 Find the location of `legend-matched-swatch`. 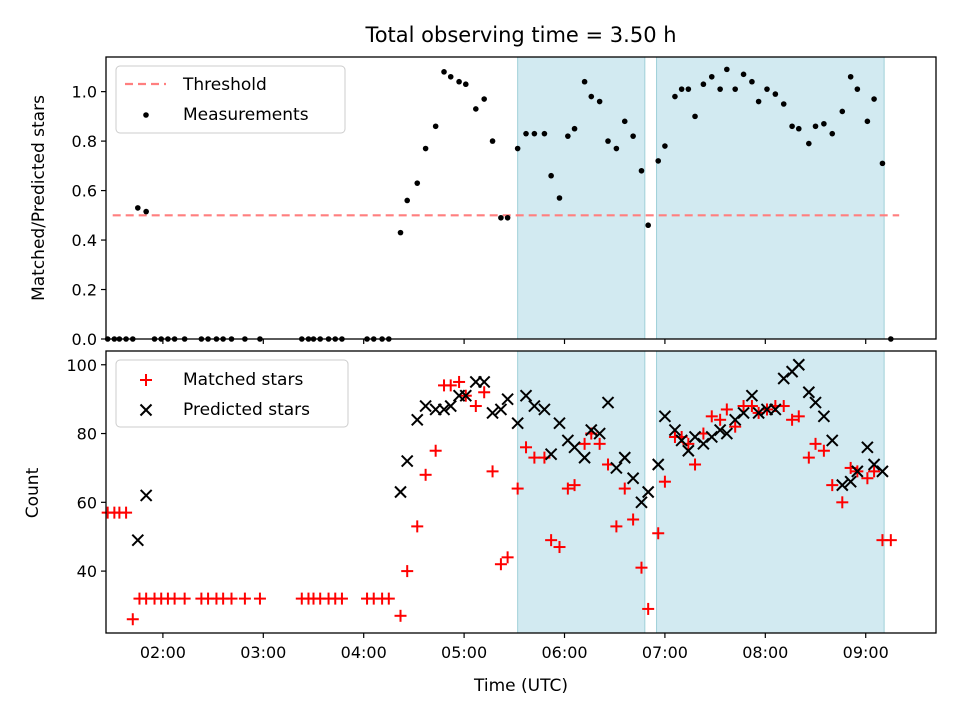

legend-matched-swatch is located at coordinates (146, 380).